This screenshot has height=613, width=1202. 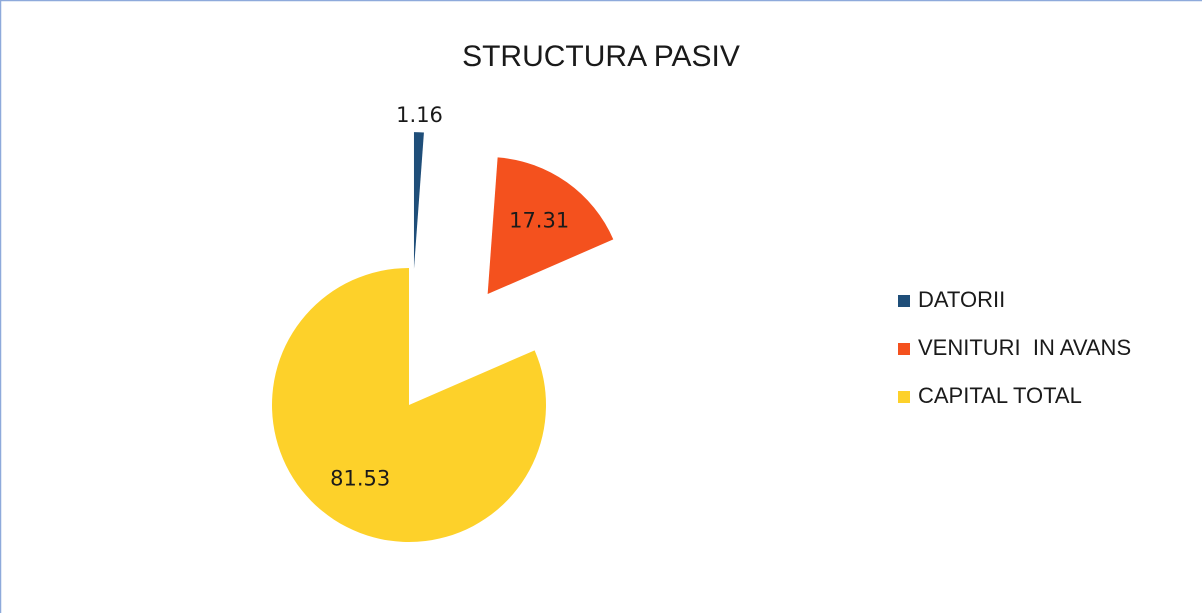 What do you see at coordinates (360, 478) in the screenshot?
I see `data-label: 81.53` at bounding box center [360, 478].